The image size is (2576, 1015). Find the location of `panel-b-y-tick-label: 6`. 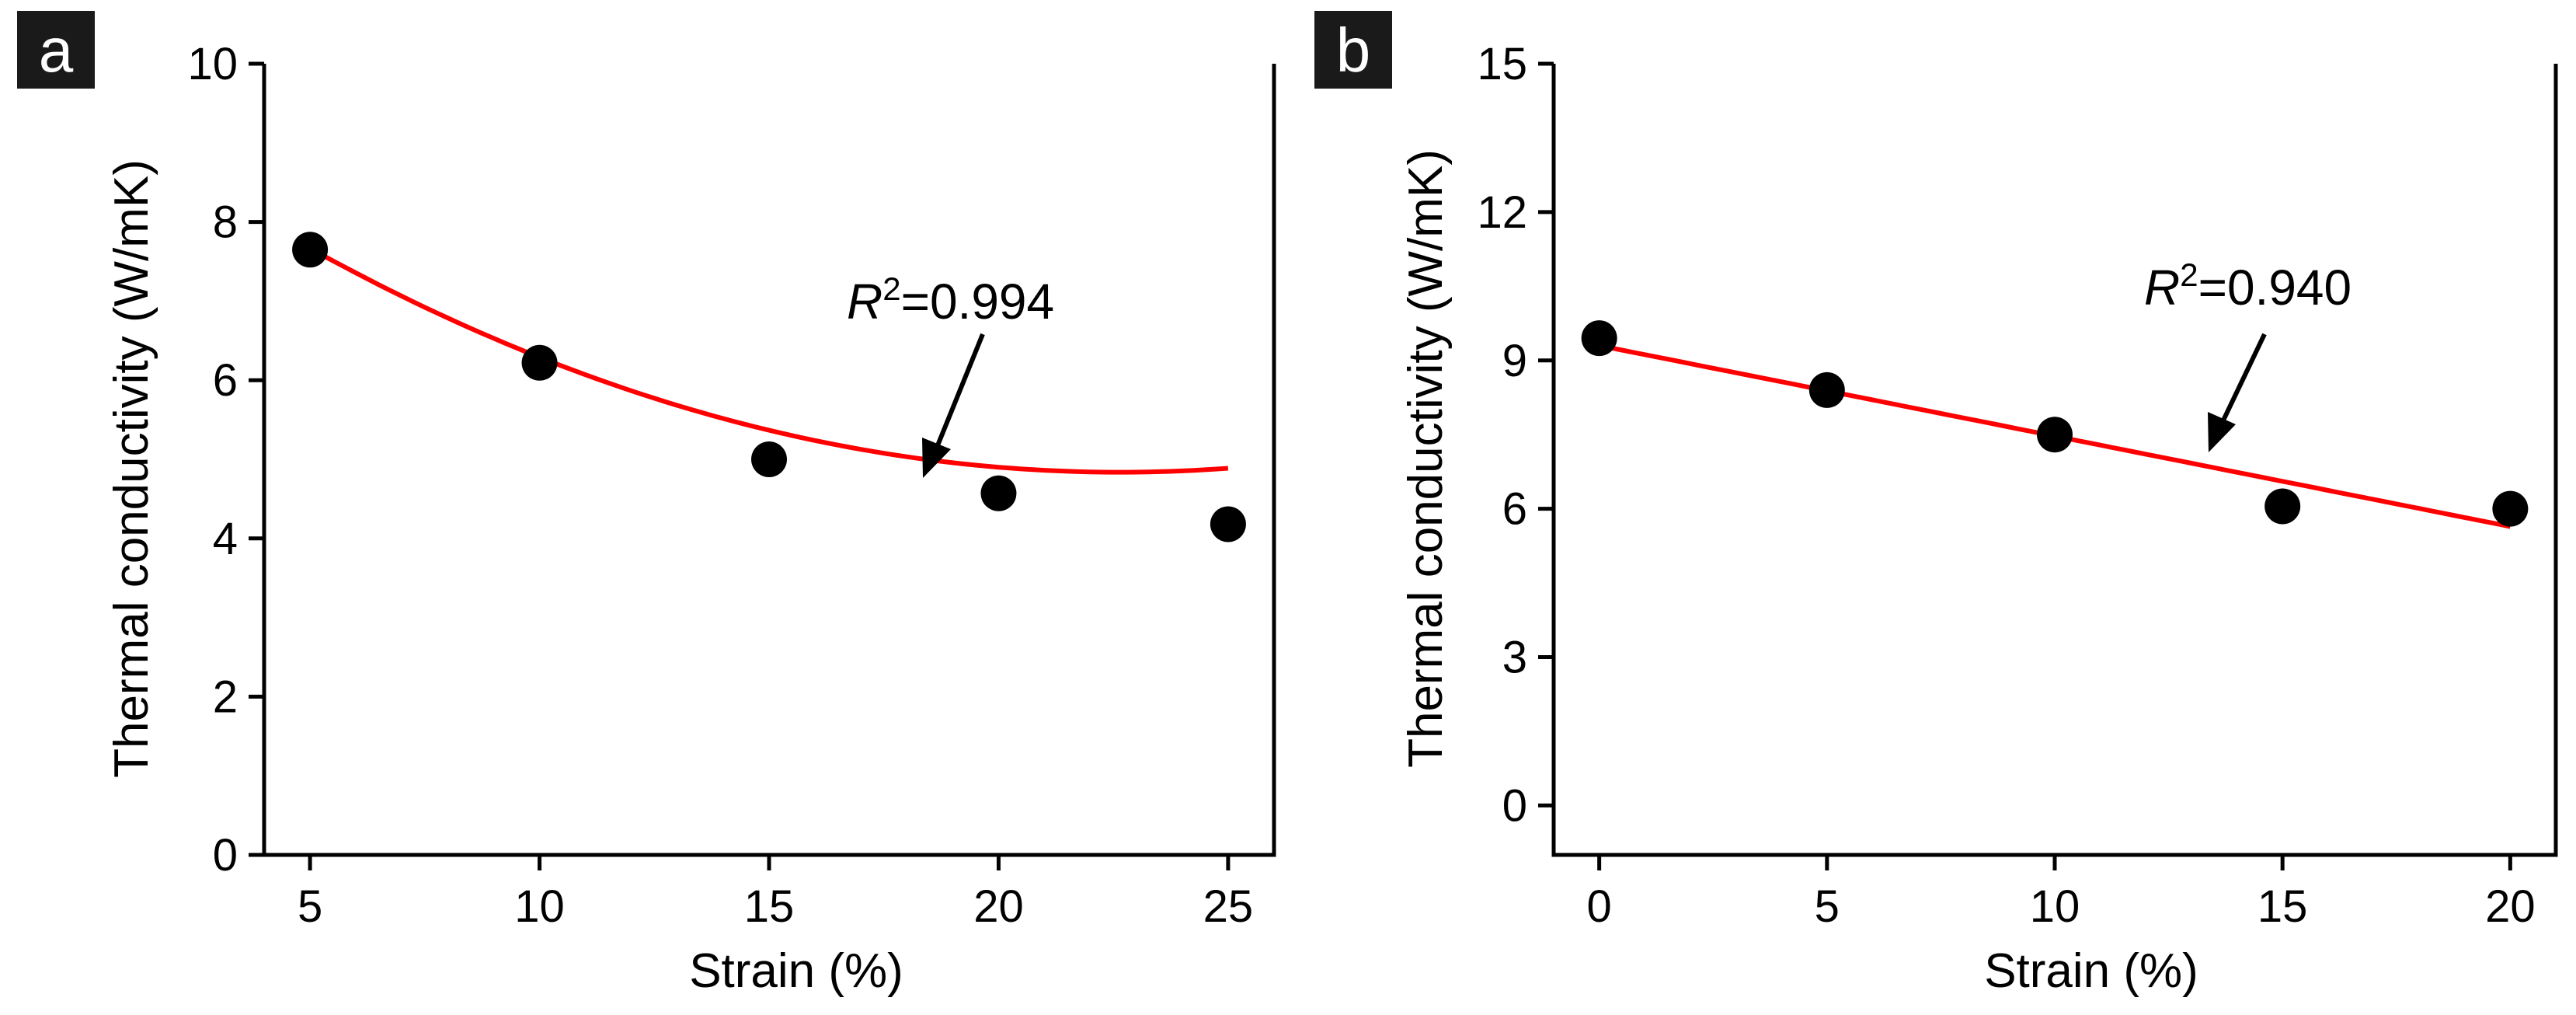

panel-b-y-tick-label: 6 is located at coordinates (1514, 509).